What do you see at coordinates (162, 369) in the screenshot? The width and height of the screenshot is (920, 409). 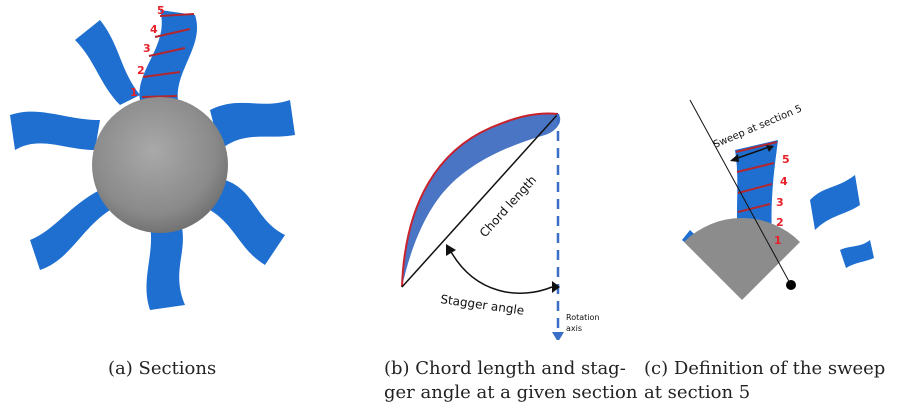 I see `caption-a: (a) Sections` at bounding box center [162, 369].